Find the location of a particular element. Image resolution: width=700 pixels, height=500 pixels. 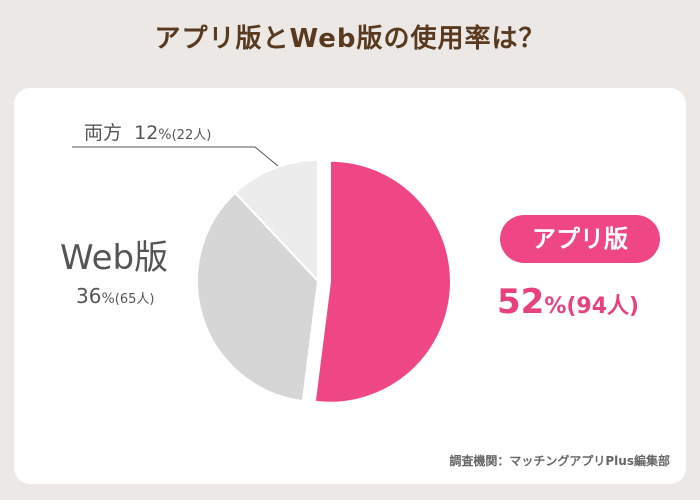

chart-title: アプリ版とWeb版の使用率は？ is located at coordinates (350, 39).